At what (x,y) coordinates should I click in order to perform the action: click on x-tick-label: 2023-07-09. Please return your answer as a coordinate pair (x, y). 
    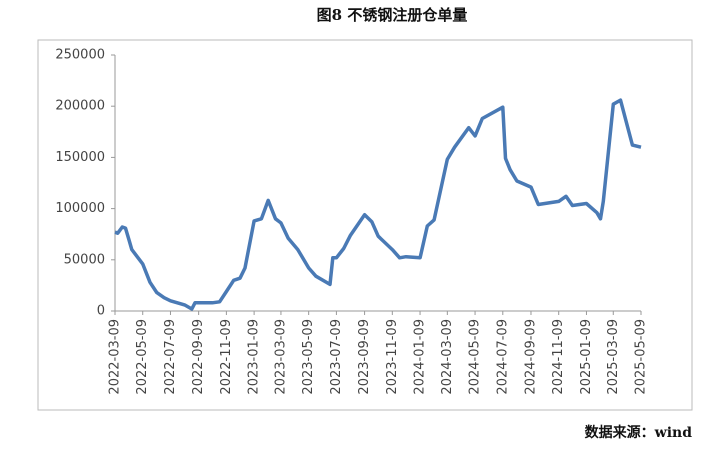
    Looking at the image, I should click on (336, 357).